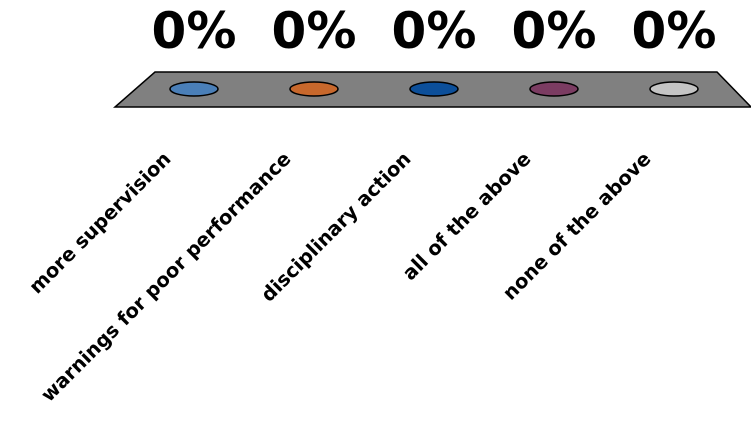  Describe the element at coordinates (674, 31) in the screenshot. I see `value-label-5: 0%` at that location.